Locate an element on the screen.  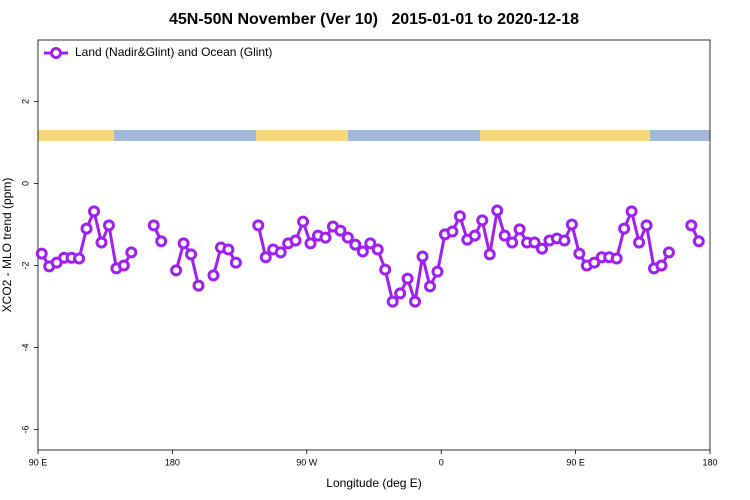
y-tick-label: 2 is located at coordinates (25, 101).